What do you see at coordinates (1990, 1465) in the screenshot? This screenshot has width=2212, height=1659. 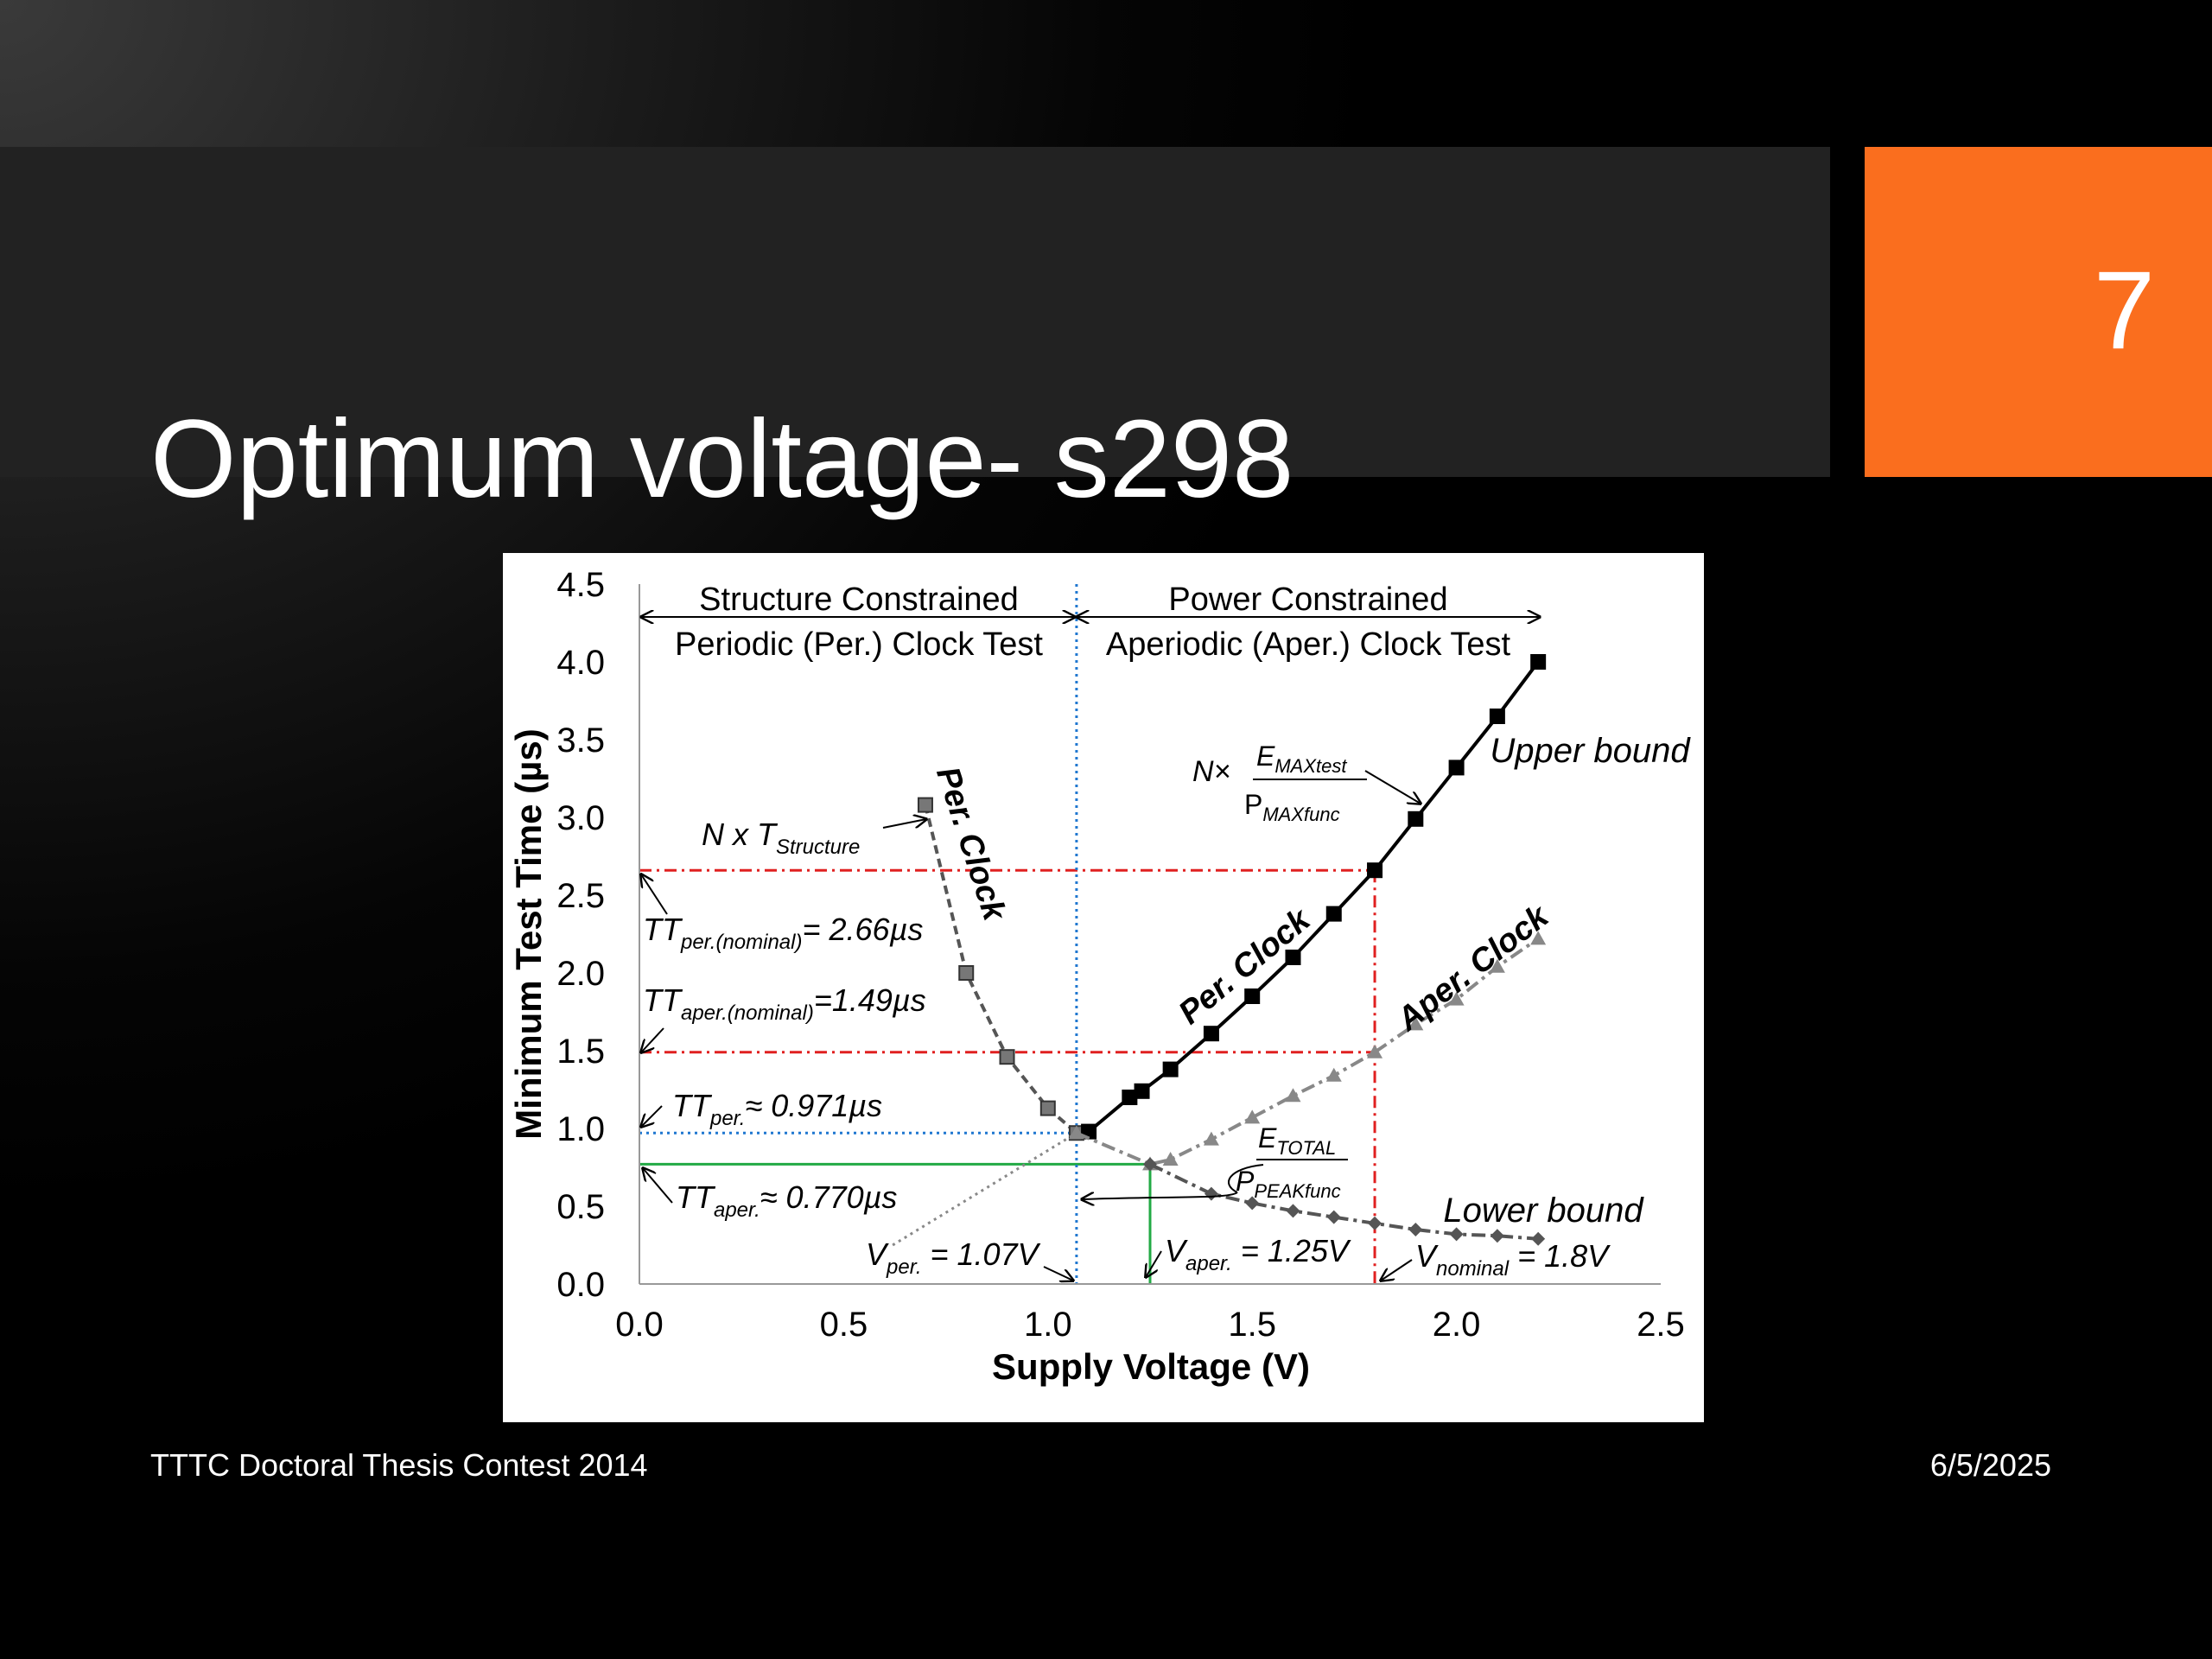 I see `footer-date: 6/5/2025` at bounding box center [1990, 1465].